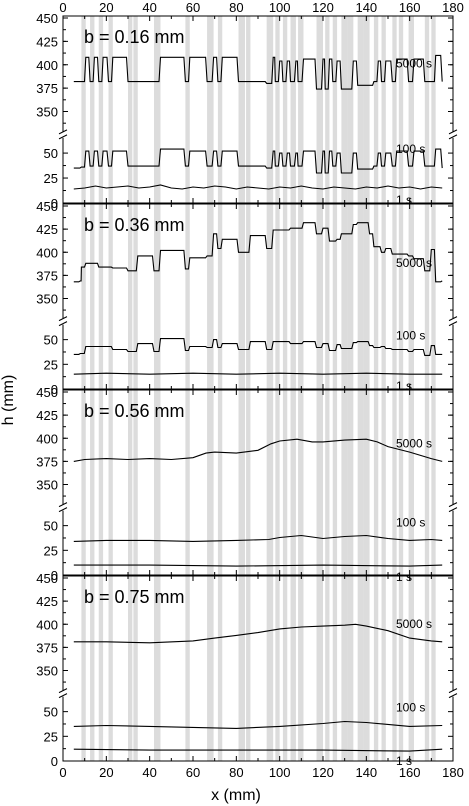 The image size is (469, 806). Describe the element at coordinates (134, 37) in the screenshot. I see `panel-label: b = 0.16 mm` at that location.